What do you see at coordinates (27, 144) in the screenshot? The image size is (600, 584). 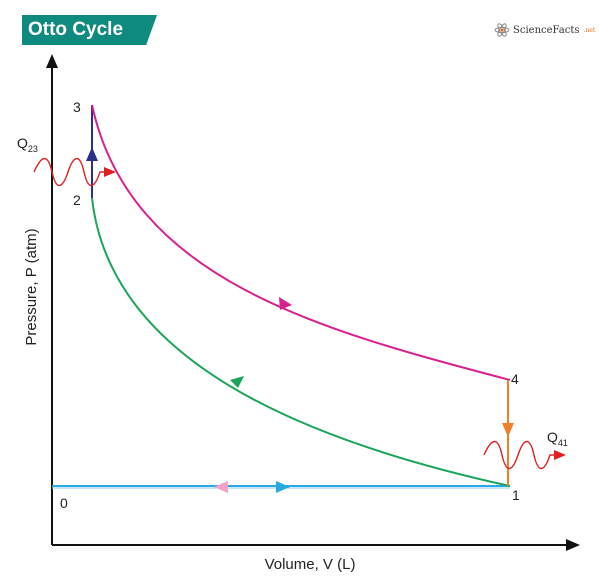 I see `heat-label-q23: Q23` at bounding box center [27, 144].